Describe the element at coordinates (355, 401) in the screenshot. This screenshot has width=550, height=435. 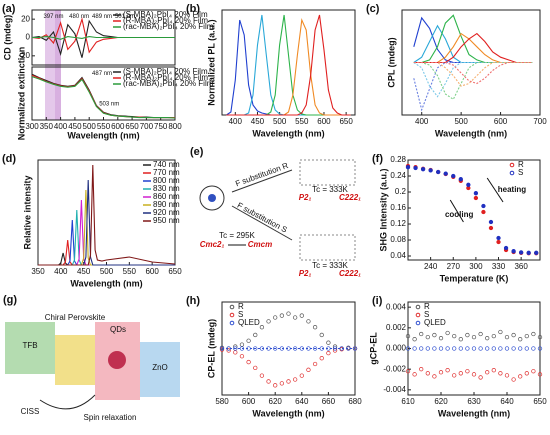
I see `x-tick-label: 680` at that location.